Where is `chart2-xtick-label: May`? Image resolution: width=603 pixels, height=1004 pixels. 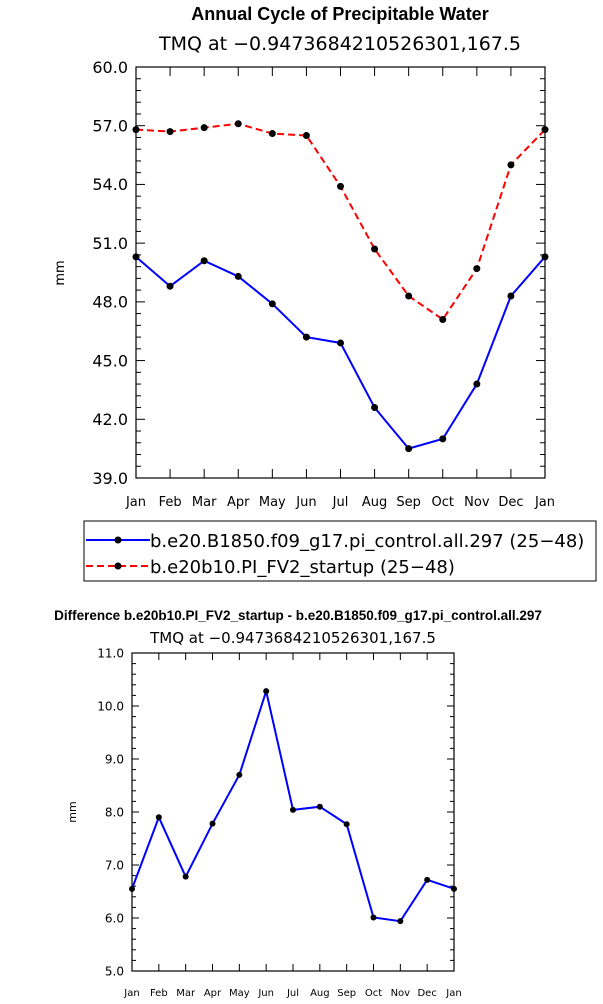
chart2-xtick-label: May is located at coordinates (239, 993).